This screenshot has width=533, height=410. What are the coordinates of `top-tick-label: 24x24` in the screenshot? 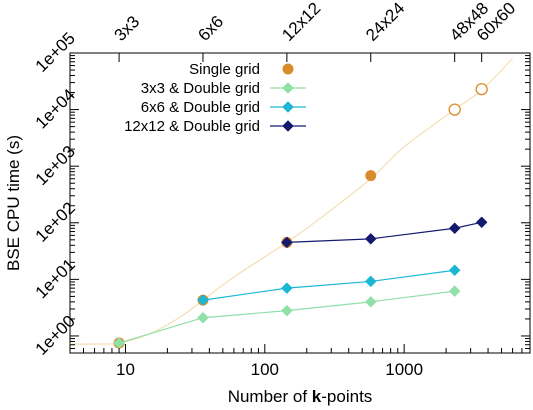 It's located at (385, 22).